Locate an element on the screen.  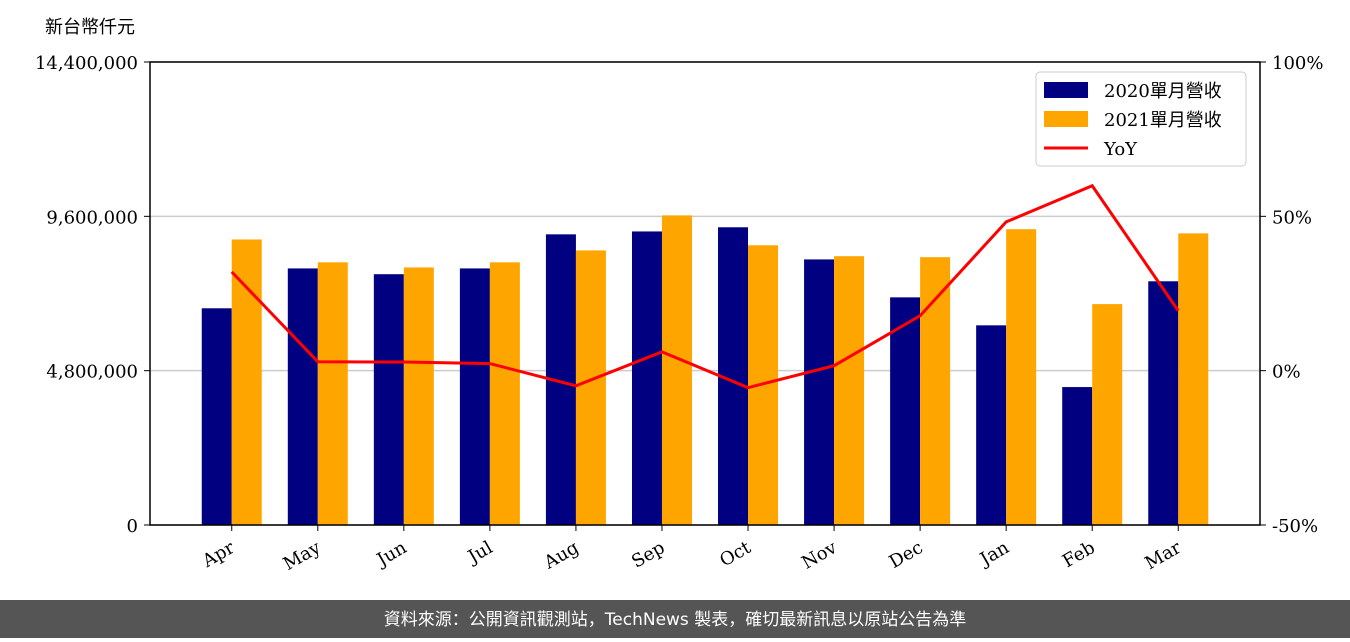
x-tick-label: Jan is located at coordinates (994, 554).